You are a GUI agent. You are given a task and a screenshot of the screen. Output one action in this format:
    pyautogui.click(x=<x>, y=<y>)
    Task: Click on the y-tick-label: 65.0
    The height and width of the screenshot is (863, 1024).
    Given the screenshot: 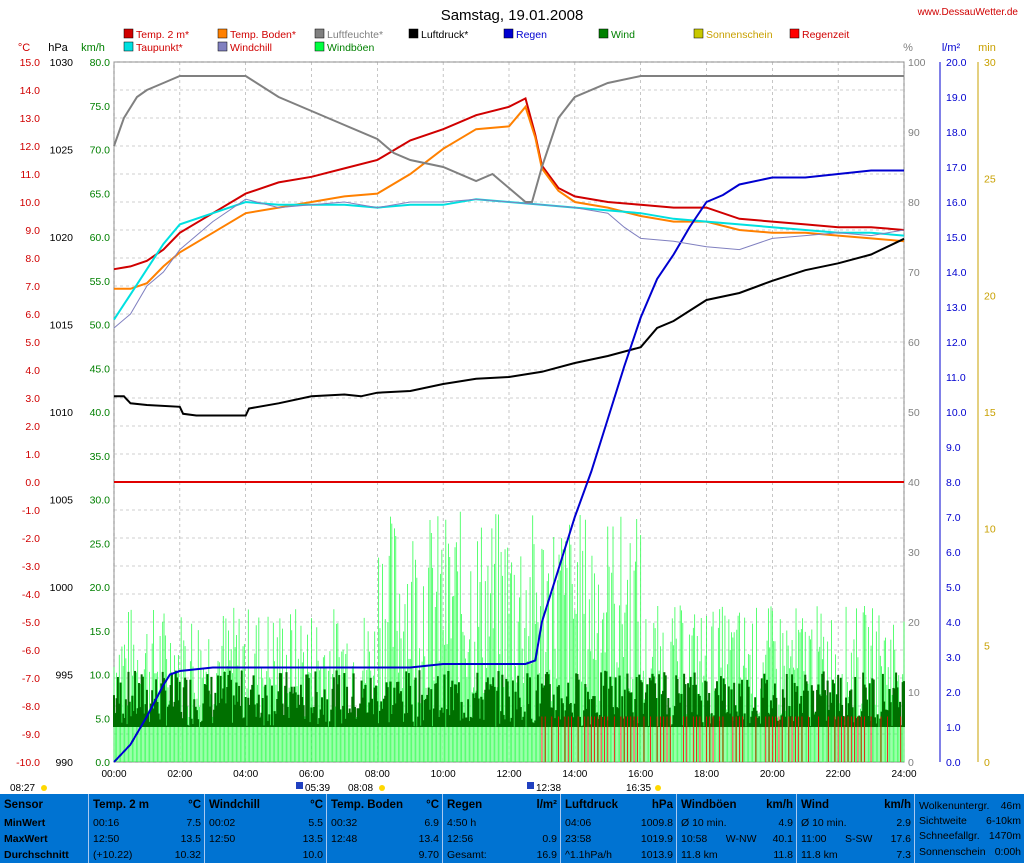 What is the action you would take?
    pyautogui.click(x=100, y=194)
    